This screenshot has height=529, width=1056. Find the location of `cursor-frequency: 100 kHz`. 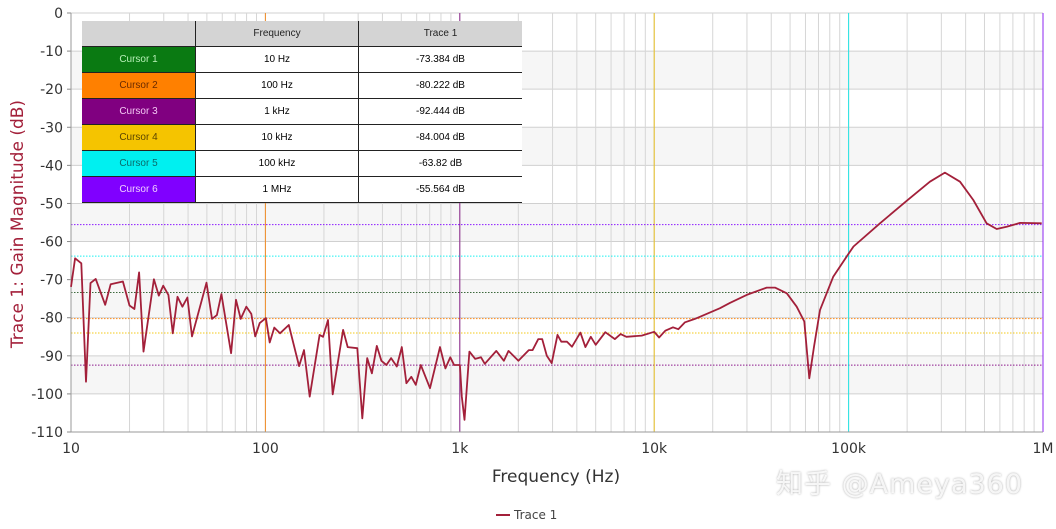

cursor-frequency: 100 kHz is located at coordinates (277, 163).